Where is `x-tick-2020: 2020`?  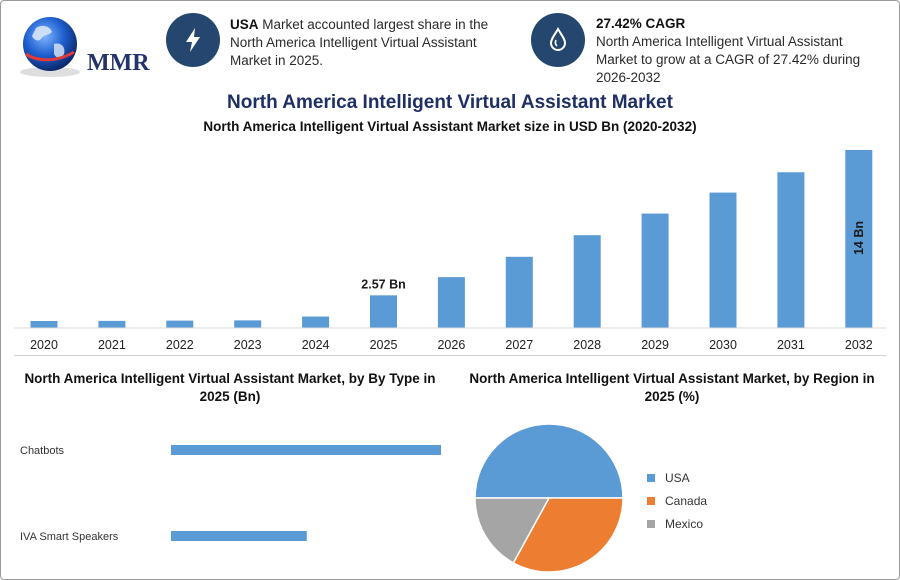
x-tick-2020: 2020 is located at coordinates (44, 345).